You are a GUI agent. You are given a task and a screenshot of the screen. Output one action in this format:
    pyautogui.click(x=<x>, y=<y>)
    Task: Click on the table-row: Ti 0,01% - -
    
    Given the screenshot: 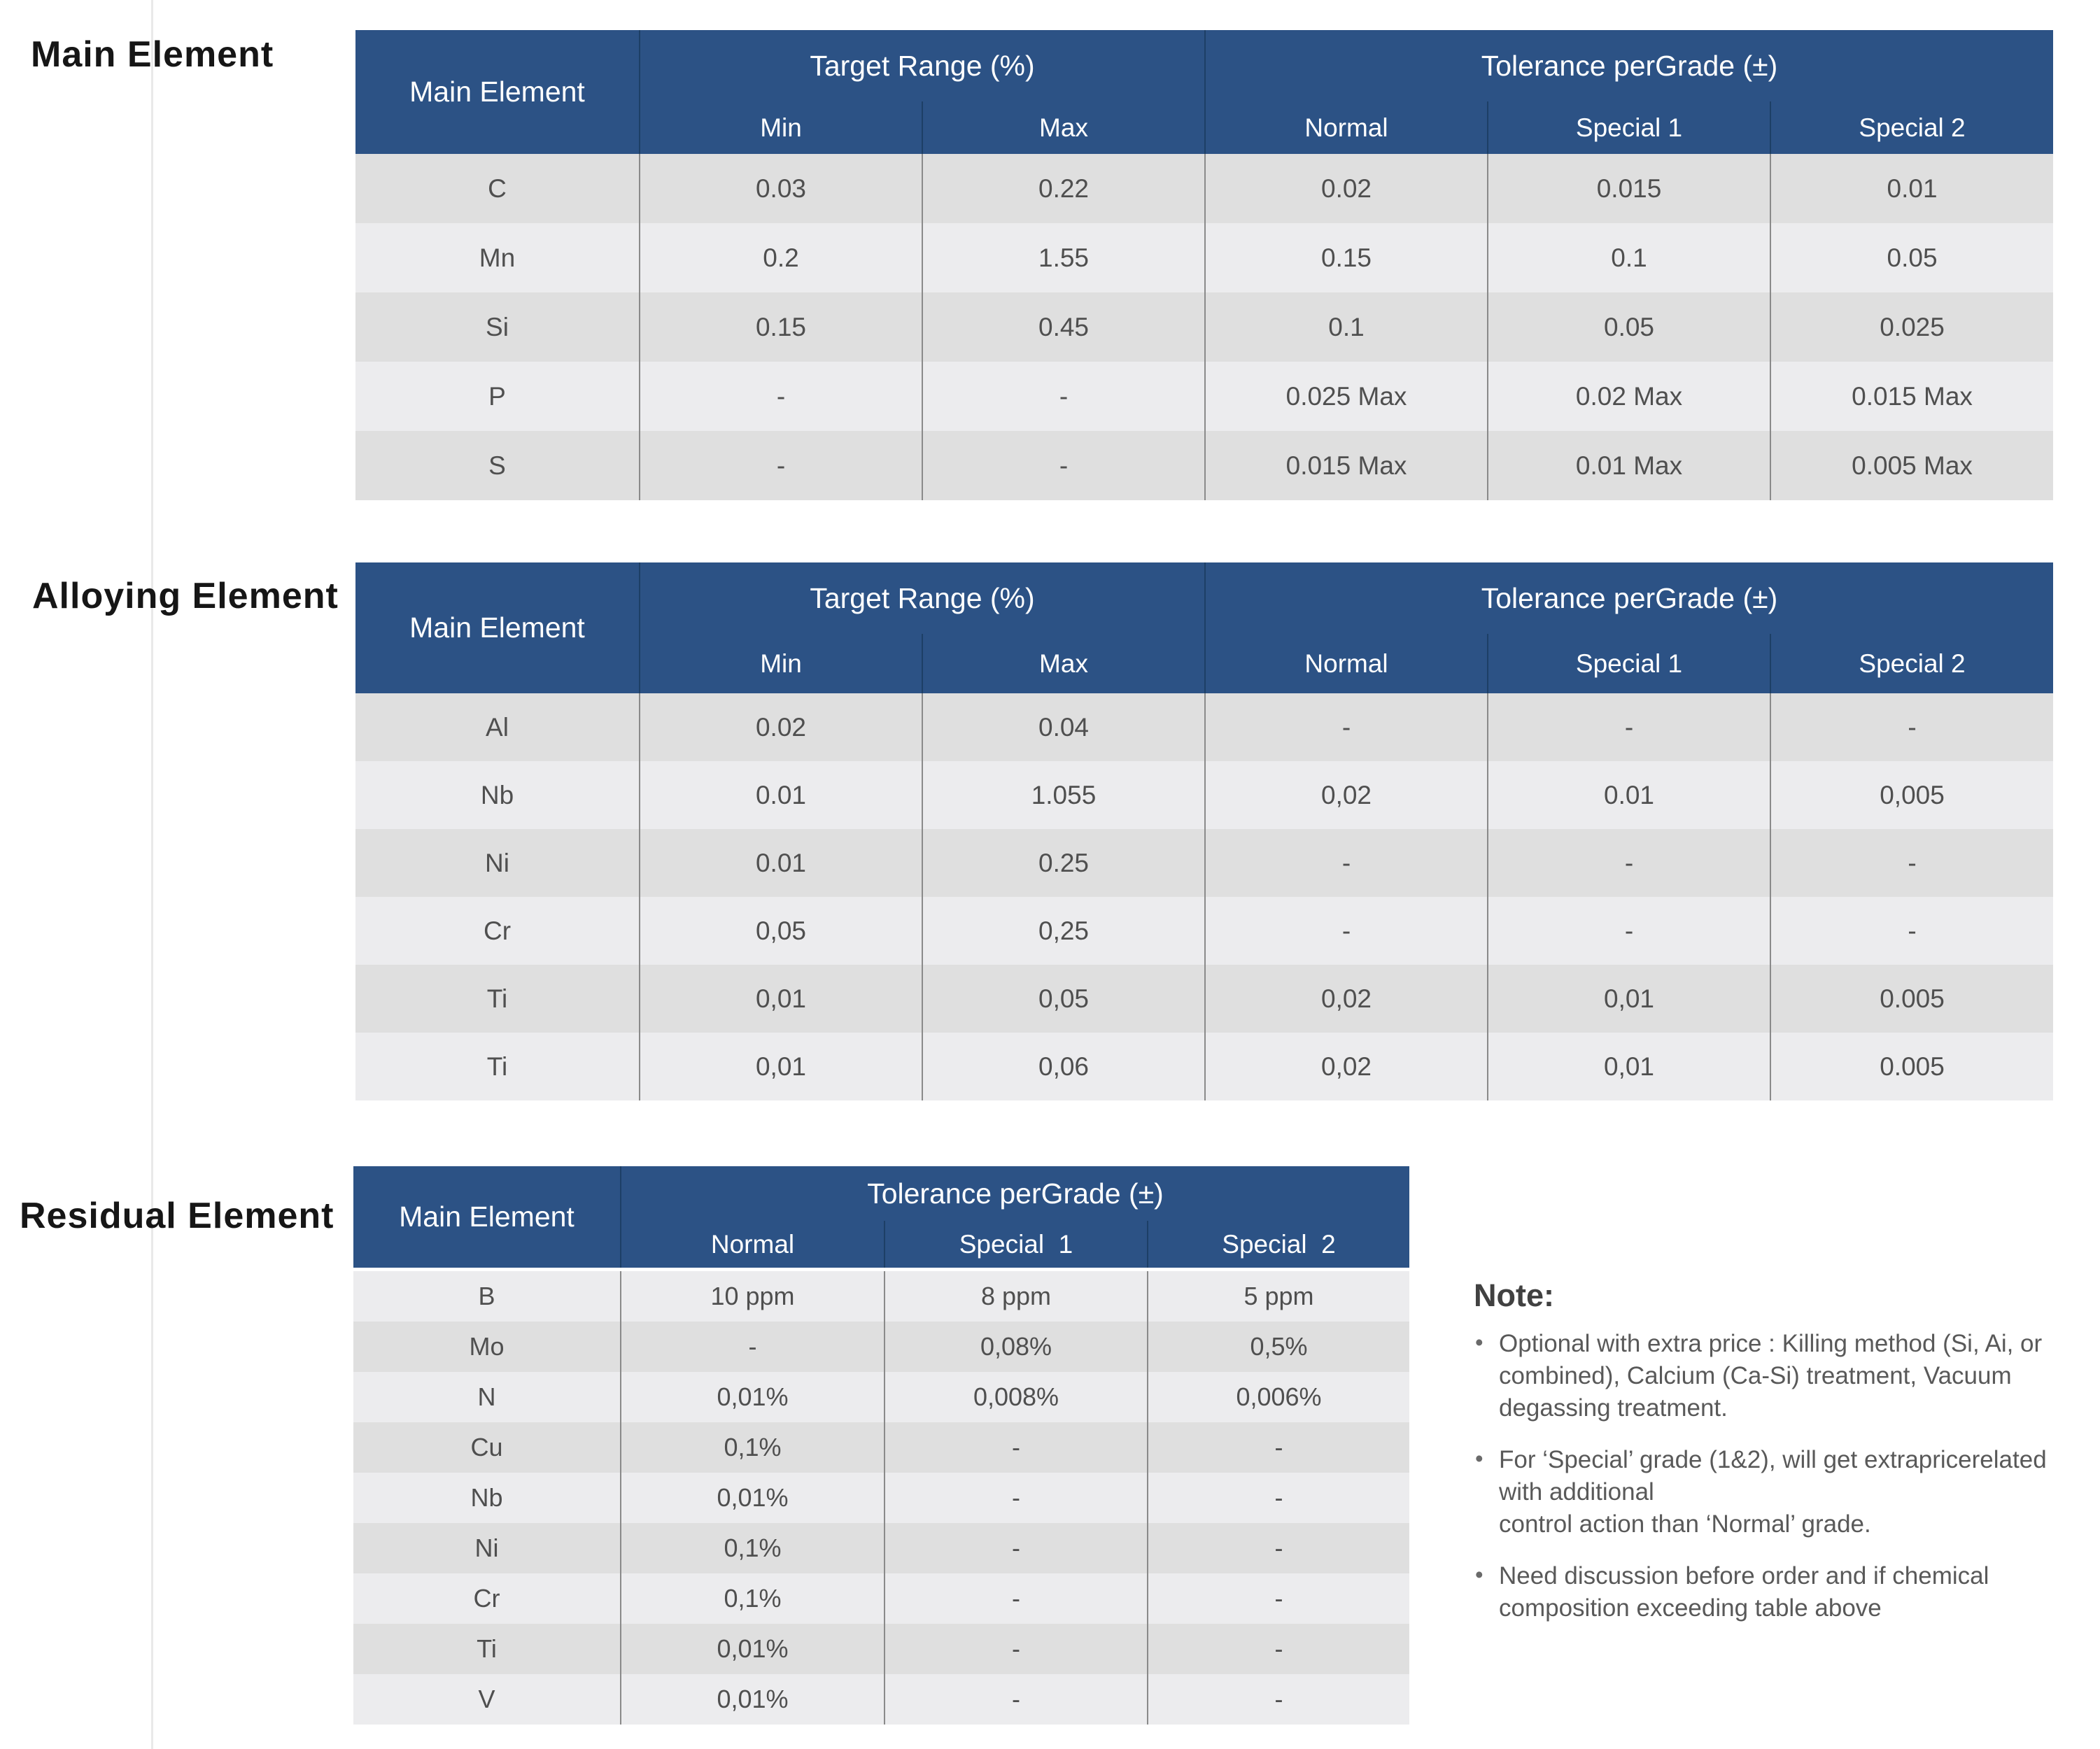 What is the action you would take?
    pyautogui.click(x=881, y=1649)
    